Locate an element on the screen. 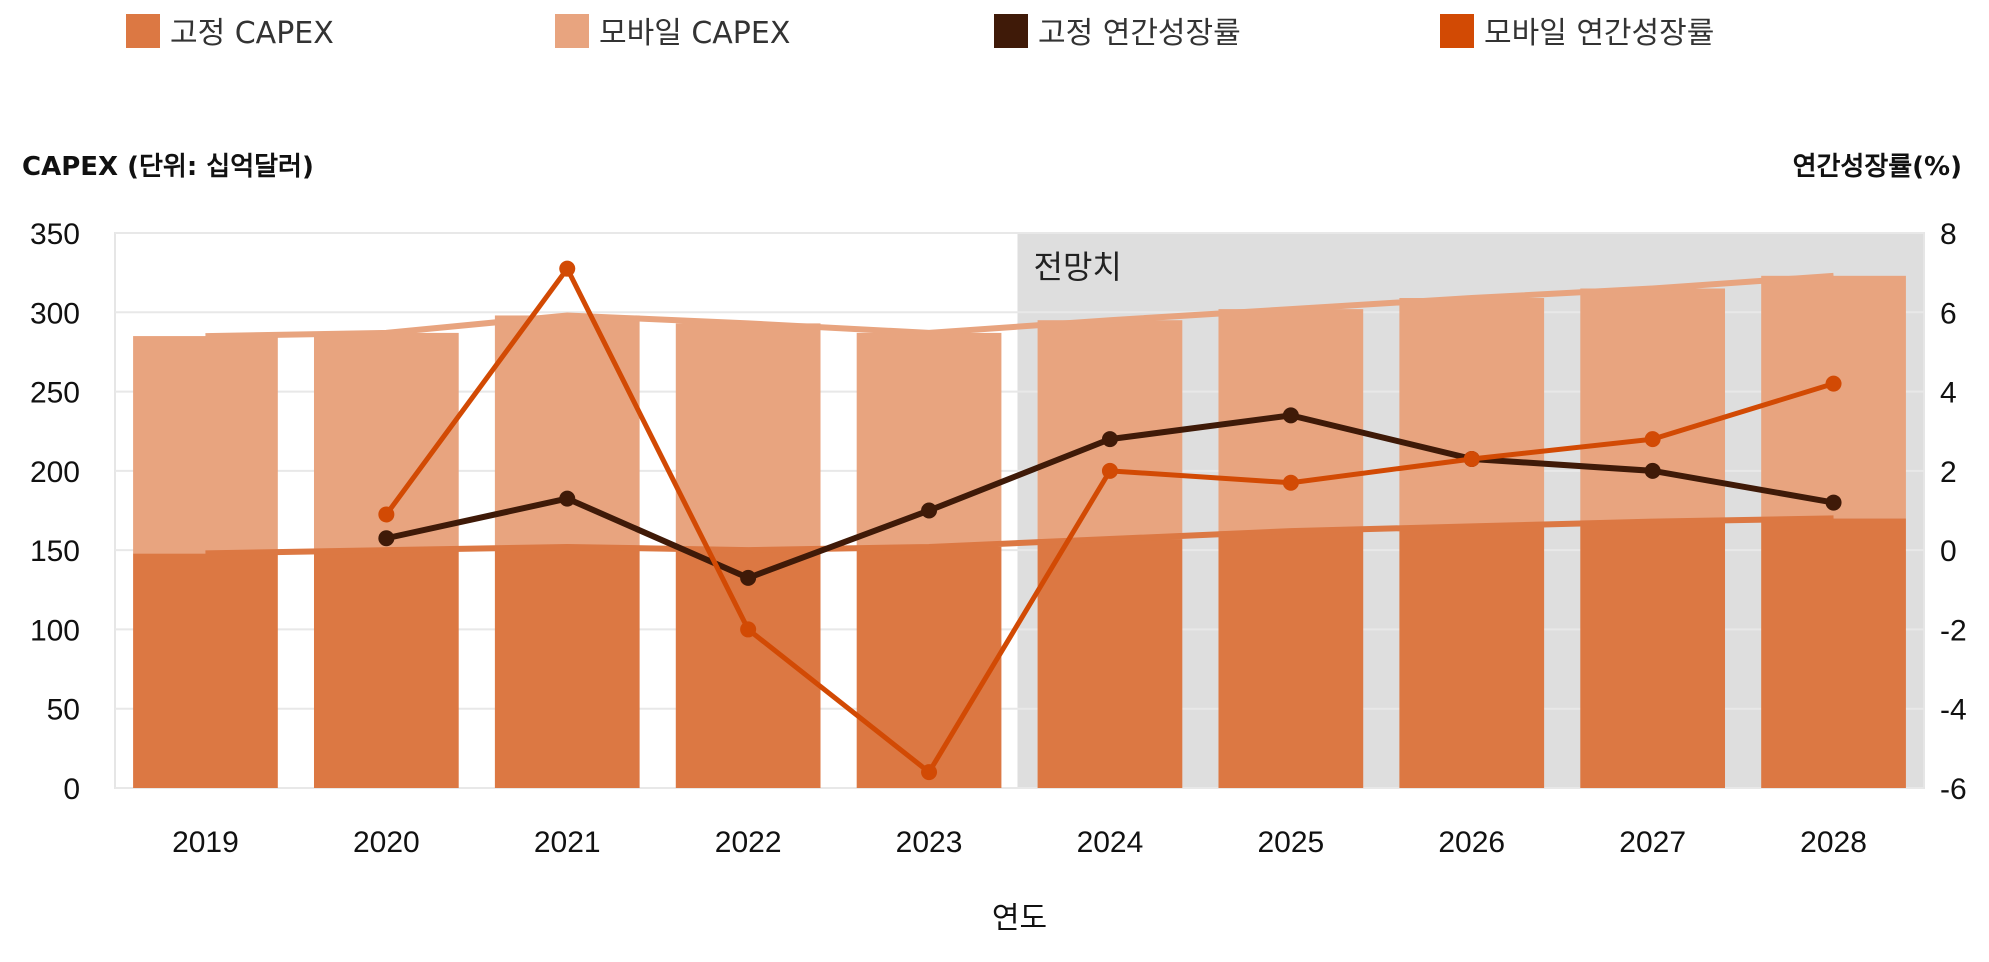 This screenshot has width=1989, height=962. x-tick-label: 2023 is located at coordinates (929, 842).